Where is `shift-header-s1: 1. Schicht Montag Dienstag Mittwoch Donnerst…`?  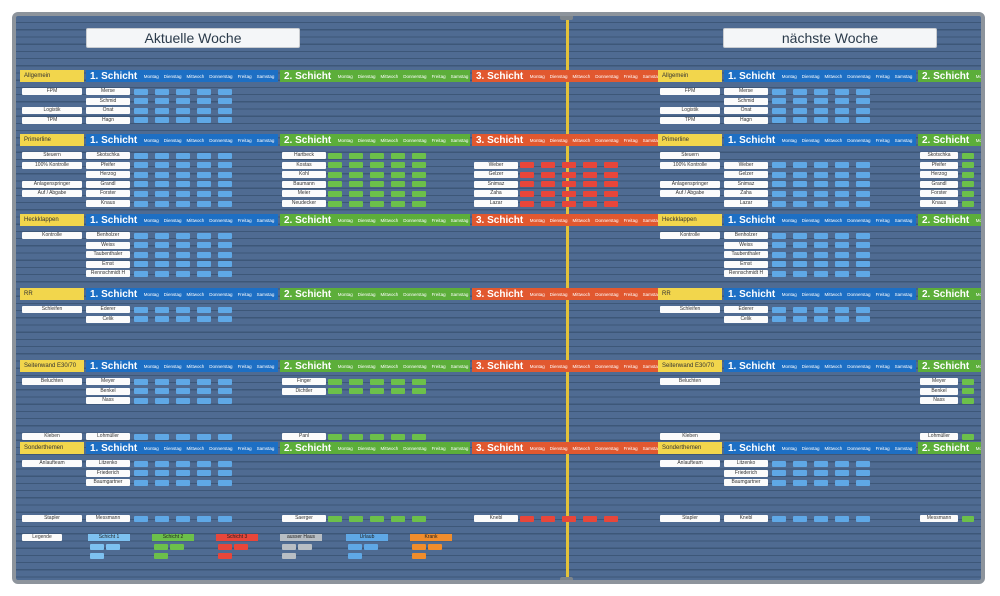
shift-header-s1: 1. Schicht Montag Dienstag Mittwoch Donnerst… is located at coordinates (182, 448).